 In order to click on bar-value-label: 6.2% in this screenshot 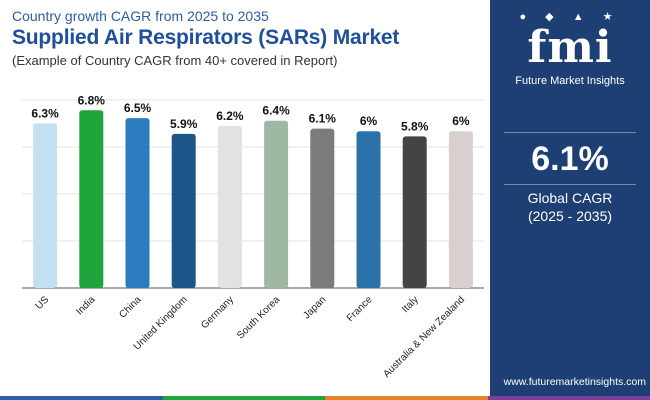, I will do `click(230, 116)`.